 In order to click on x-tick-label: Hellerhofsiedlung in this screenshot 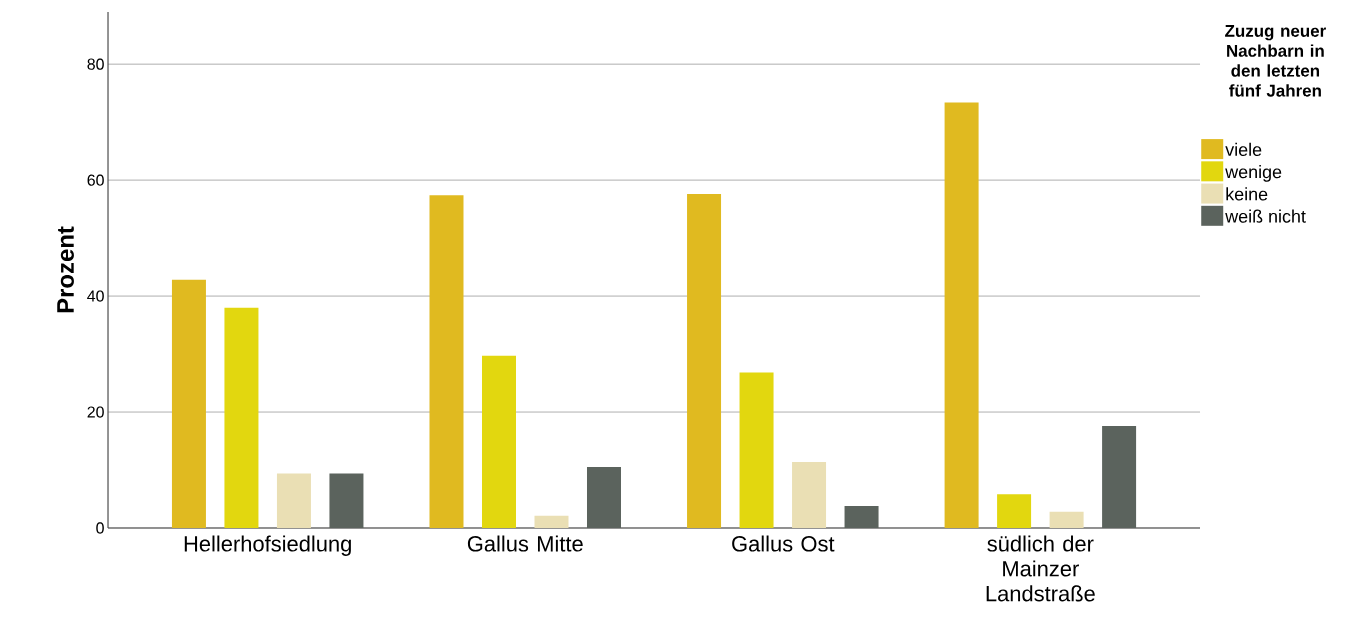, I will do `click(267, 545)`.